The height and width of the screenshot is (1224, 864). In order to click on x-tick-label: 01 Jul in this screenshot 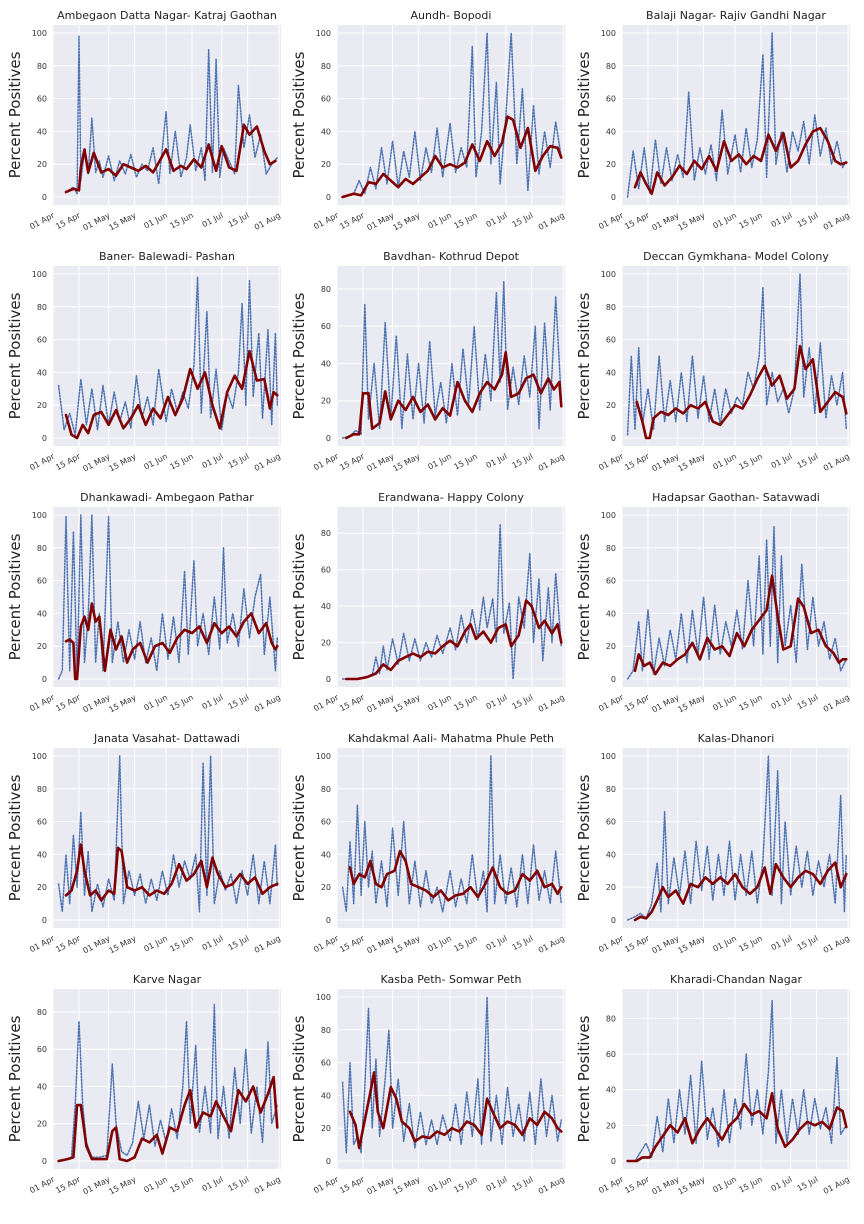, I will do `click(782, 1184)`.